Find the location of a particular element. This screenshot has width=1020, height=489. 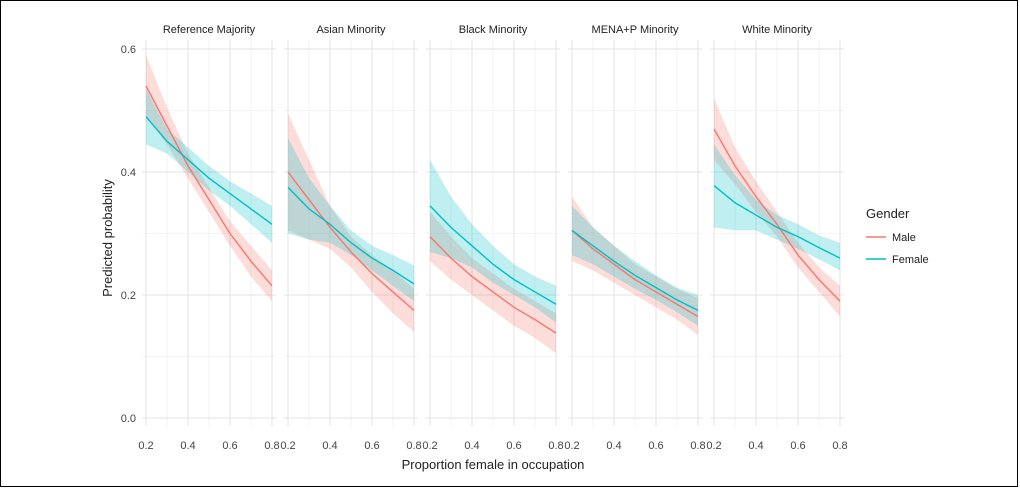

facet-title: Asian Minority is located at coordinates (351, 30).